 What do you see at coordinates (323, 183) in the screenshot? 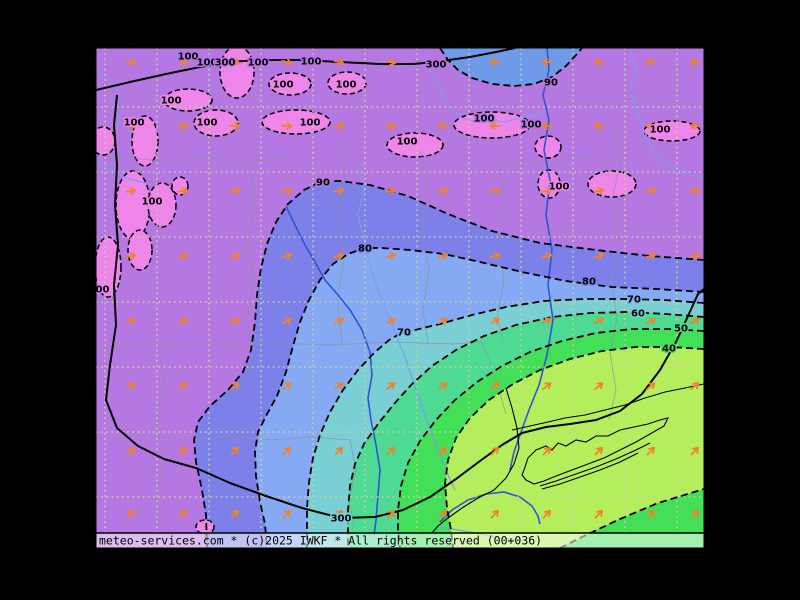
I see `contour-label: 90` at bounding box center [323, 183].